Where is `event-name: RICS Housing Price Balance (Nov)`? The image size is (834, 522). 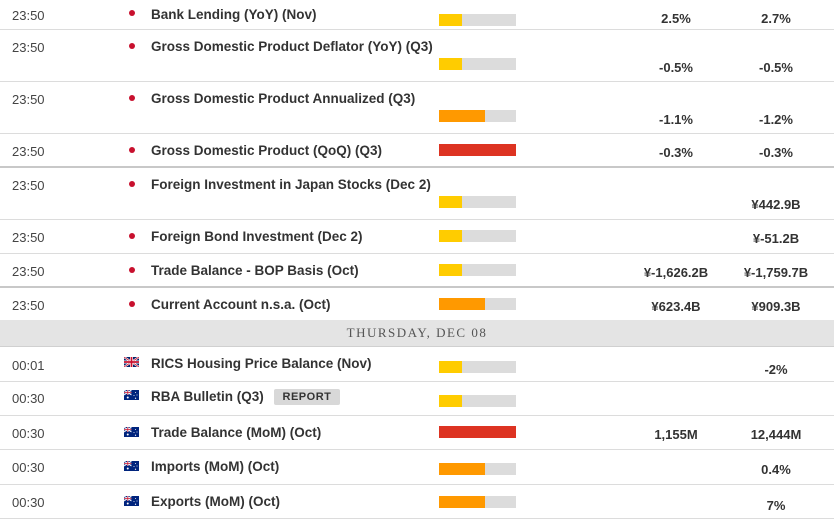 event-name: RICS Housing Price Balance (Nov) is located at coordinates (261, 363).